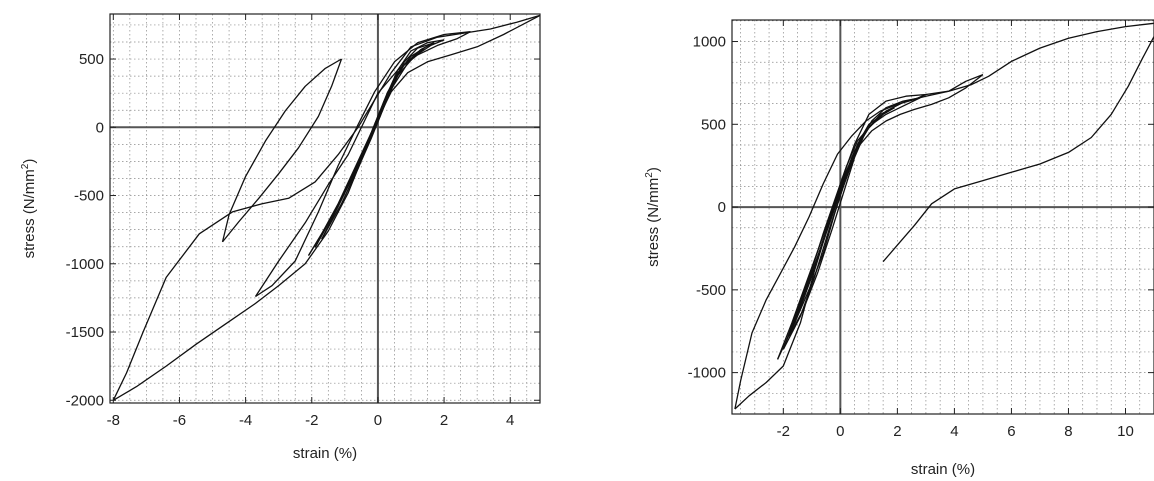  What do you see at coordinates (85, 332) in the screenshot?
I see `y-tick-label: -1500` at bounding box center [85, 332].